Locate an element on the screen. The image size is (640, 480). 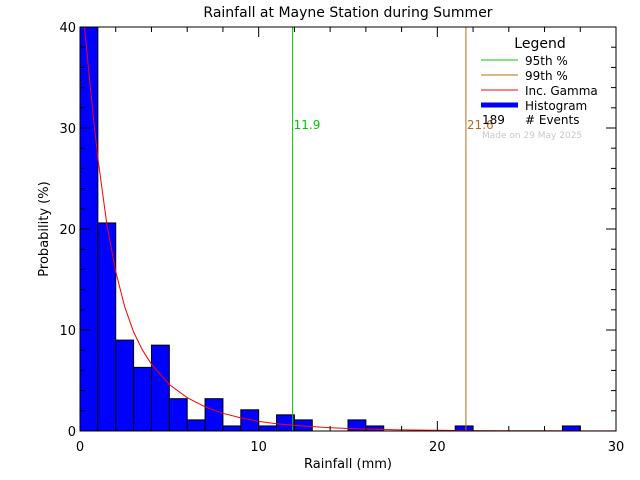
y-tick-label: 20 is located at coordinates (67, 230).